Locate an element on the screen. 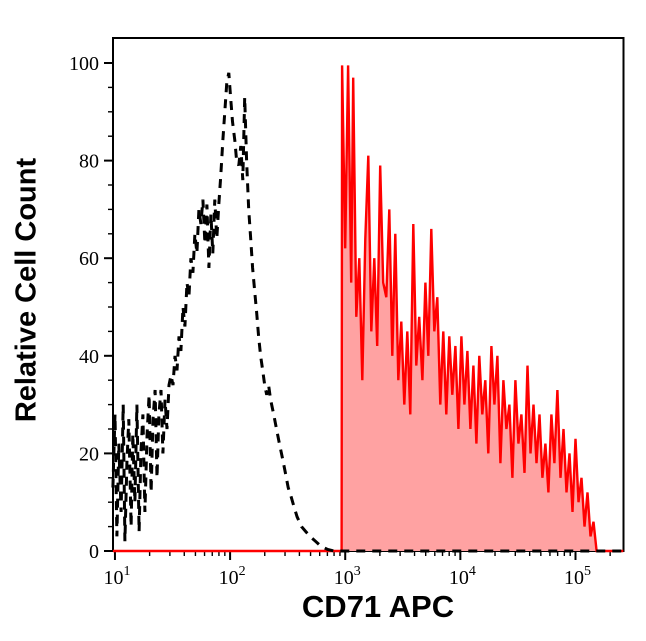 Image resolution: width=646 pixels, height=641 pixels. x-tick-label: 10⁴ is located at coordinates (462, 576).